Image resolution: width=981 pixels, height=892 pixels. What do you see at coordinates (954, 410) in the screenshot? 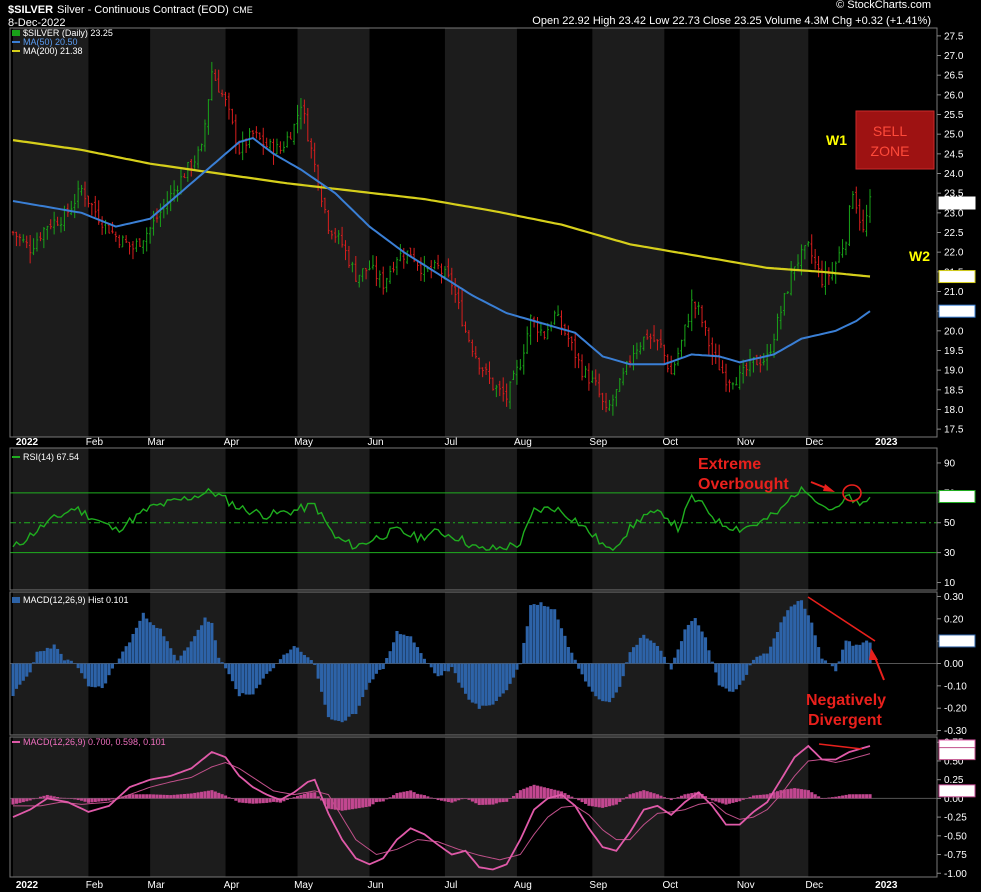
I see `y-tick-label: 18.0` at bounding box center [954, 410].